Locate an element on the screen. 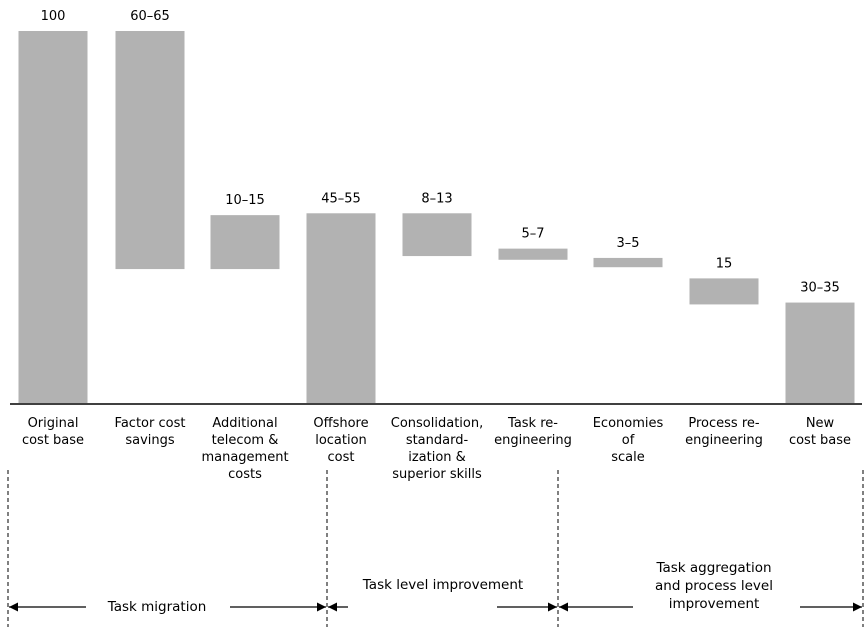 Image resolution: width=867 pixels, height=627 pixels. category-label: cost is located at coordinates (341, 457).